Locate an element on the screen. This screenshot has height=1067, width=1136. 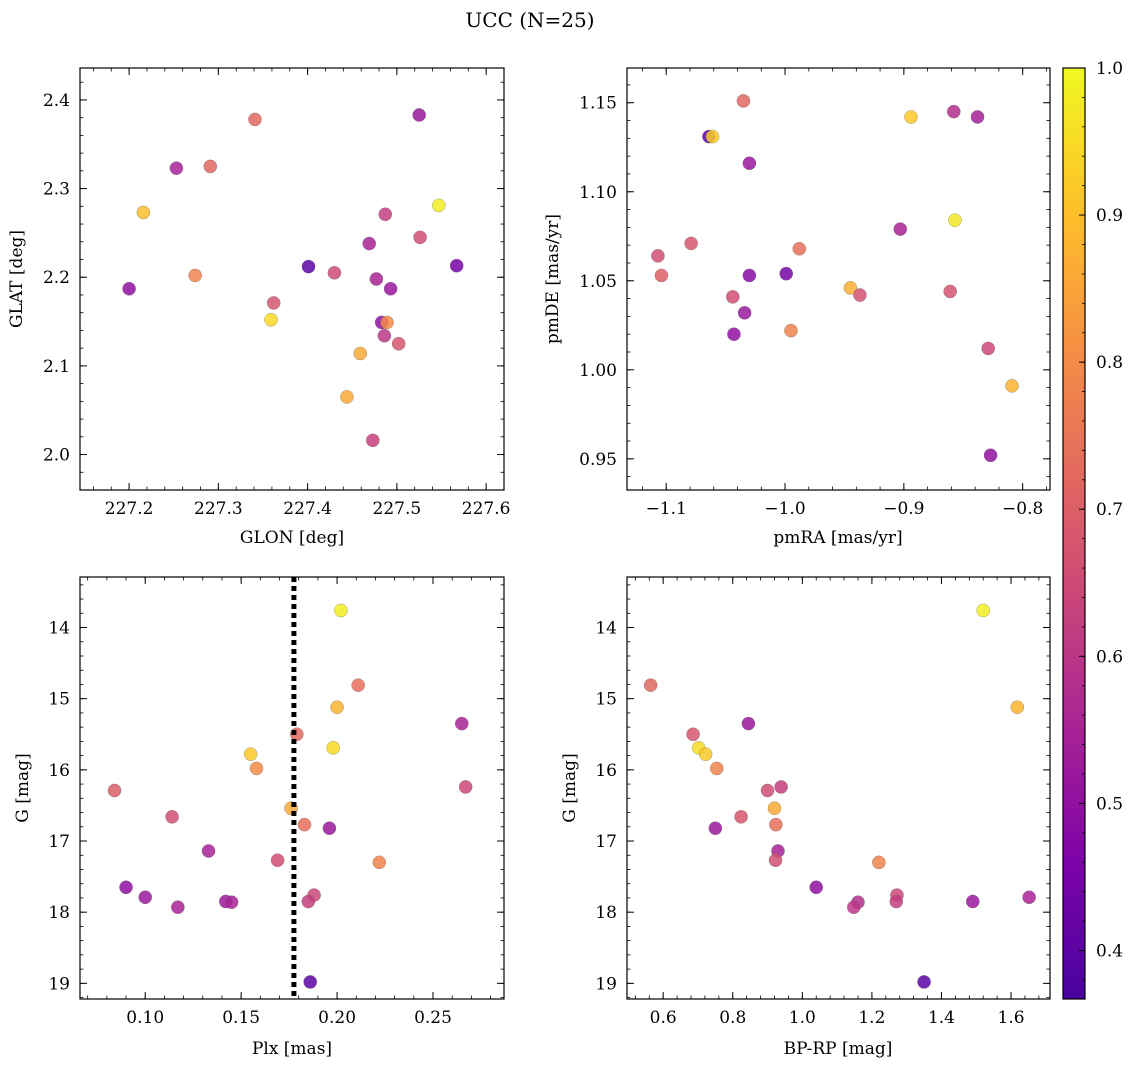
y-tick-label: 2.4 is located at coordinates (56, 101).